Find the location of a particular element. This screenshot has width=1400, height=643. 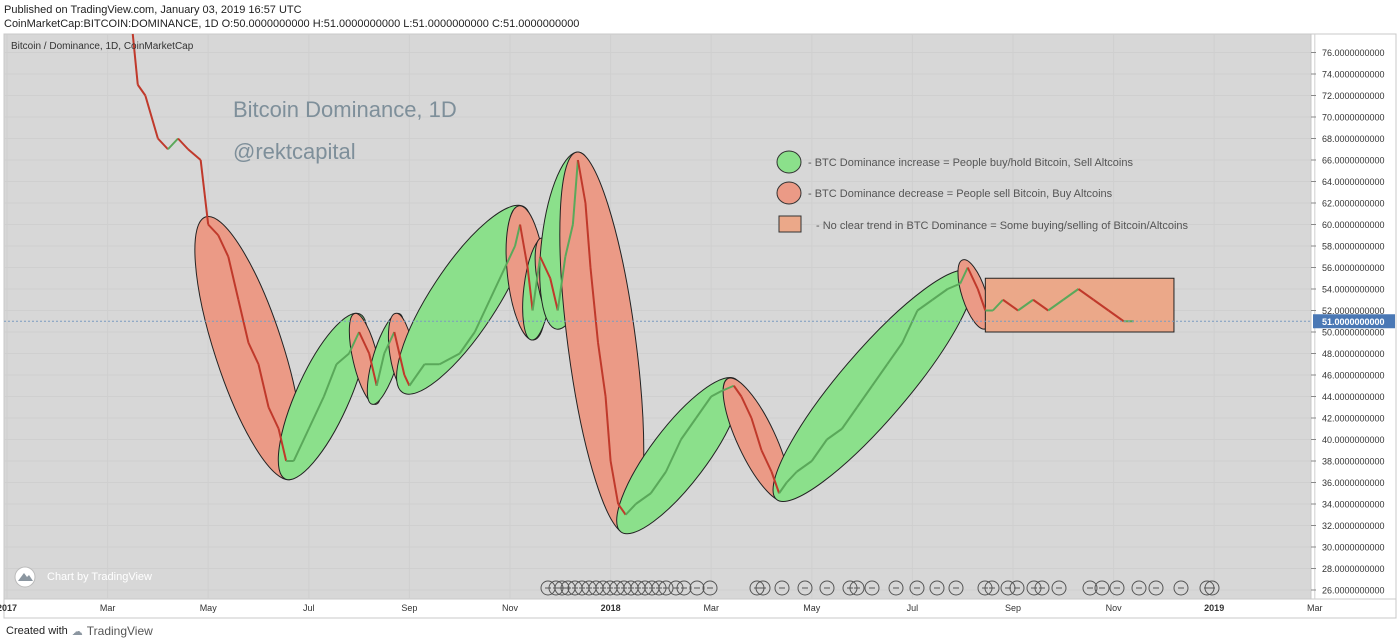

legend-green-circle-icon is located at coordinates (789, 162).